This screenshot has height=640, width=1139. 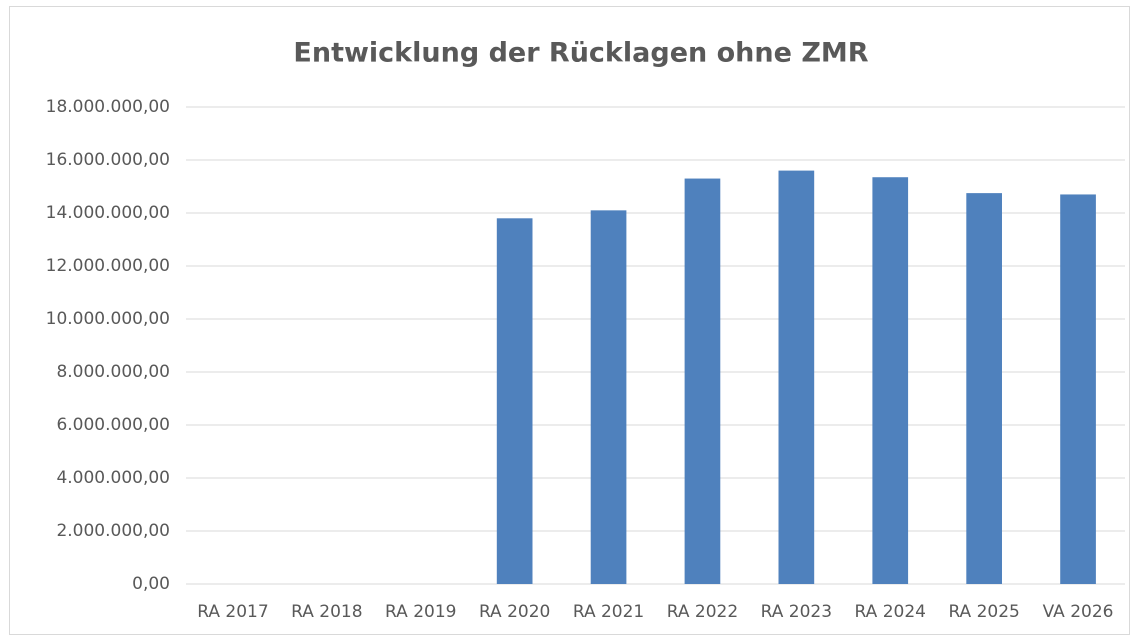 What do you see at coordinates (702, 612) in the screenshot?
I see `x-tick-label: RA 2022` at bounding box center [702, 612].